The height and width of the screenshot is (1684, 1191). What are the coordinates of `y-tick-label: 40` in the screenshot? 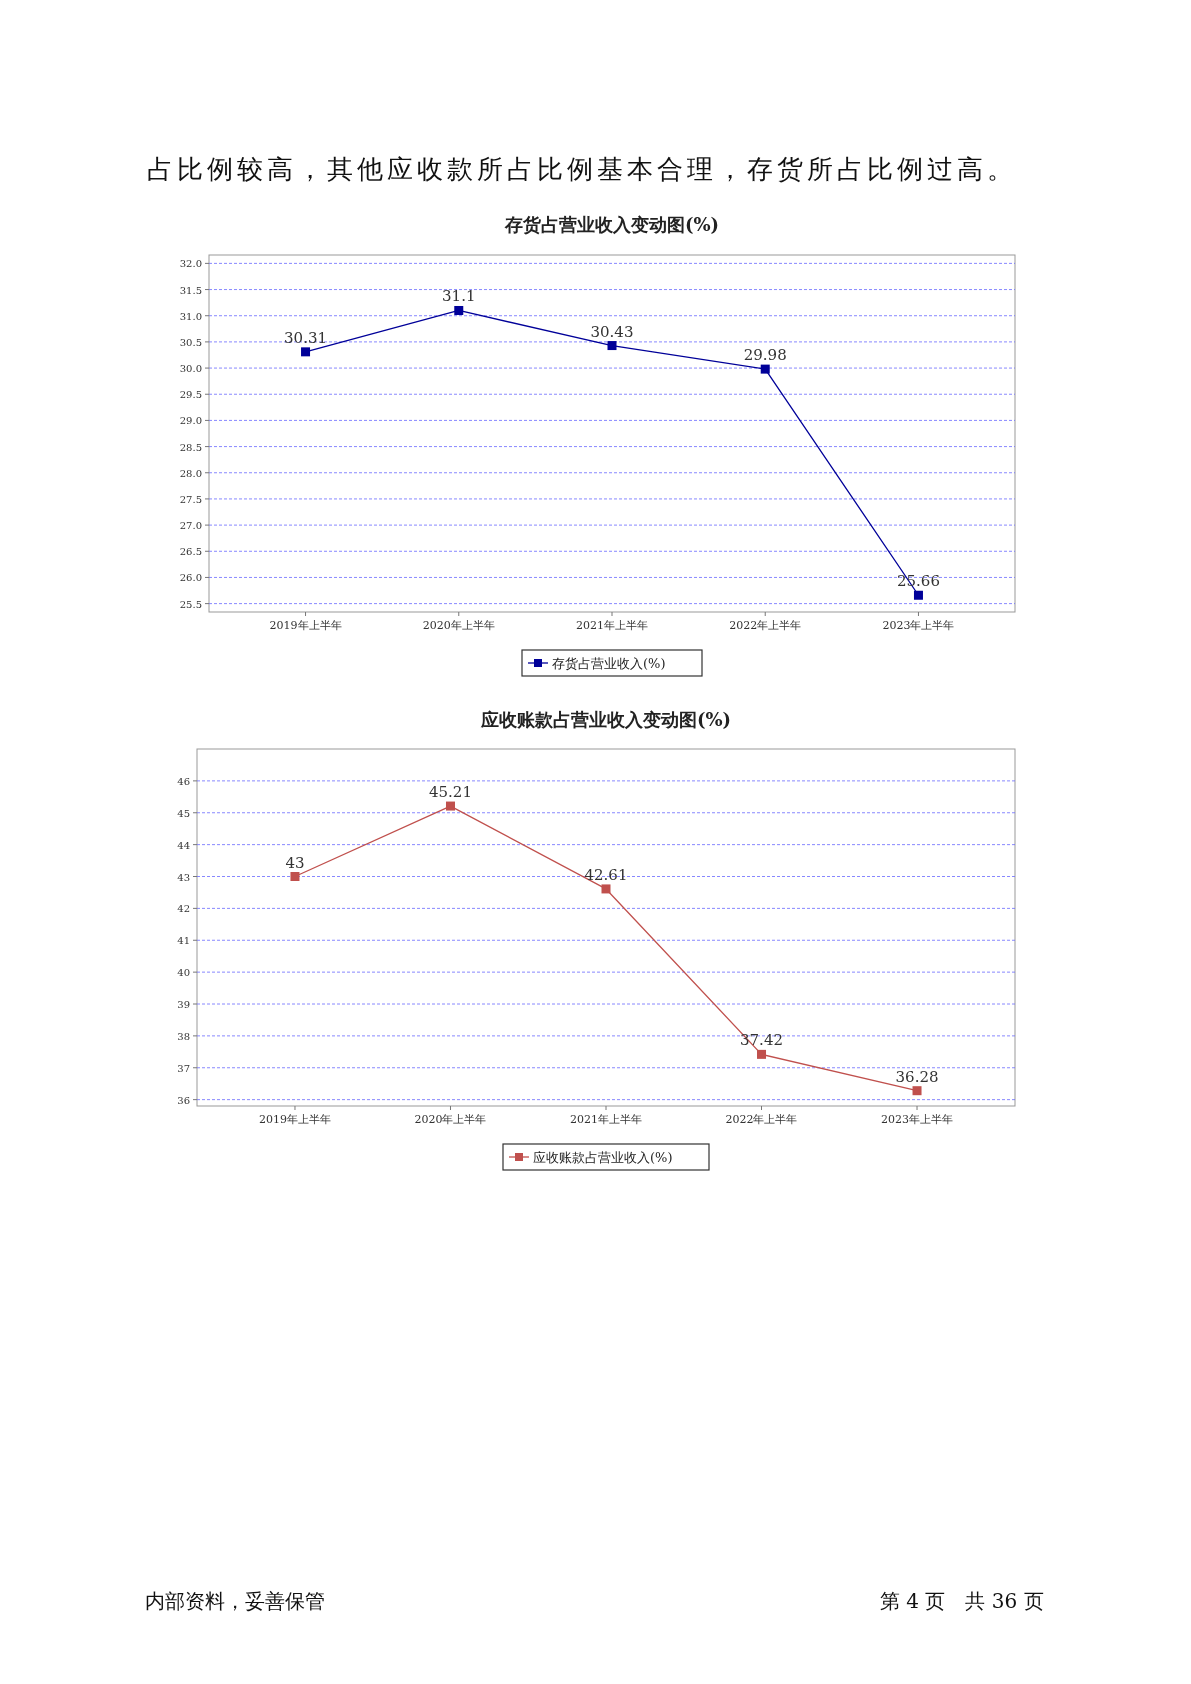 It's located at (183, 973).